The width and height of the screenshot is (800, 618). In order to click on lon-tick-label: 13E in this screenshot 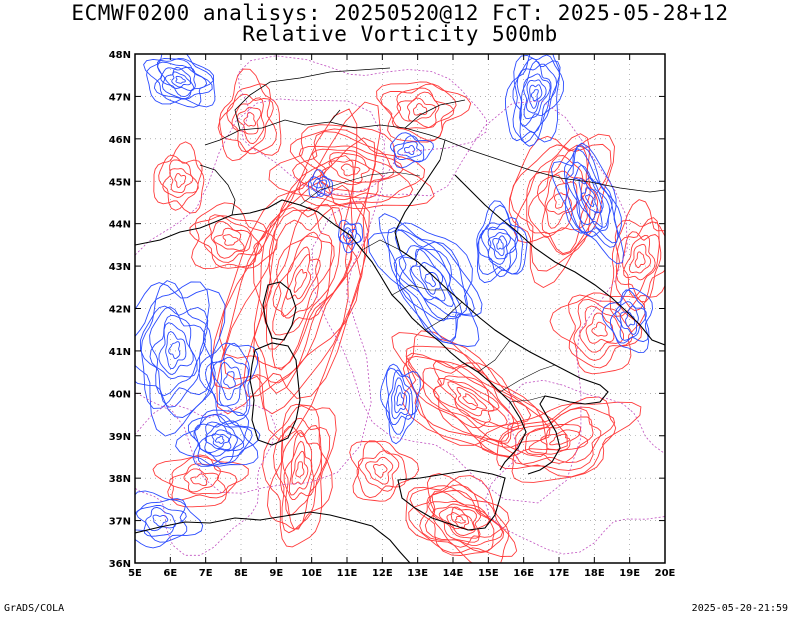, I will do `click(417, 573)`.